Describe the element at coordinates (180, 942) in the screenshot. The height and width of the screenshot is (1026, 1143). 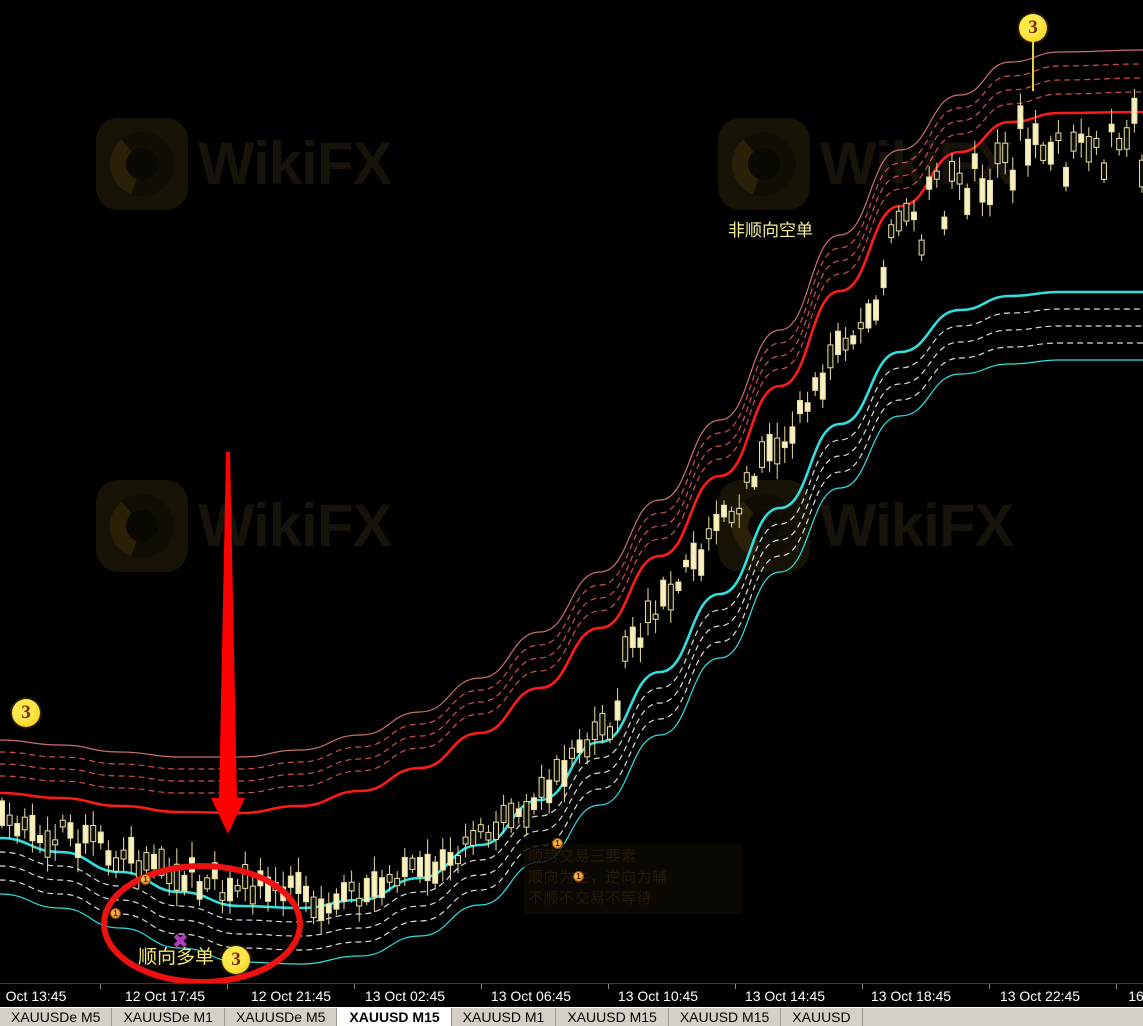
I see `close-position-icon: ✖` at that location.